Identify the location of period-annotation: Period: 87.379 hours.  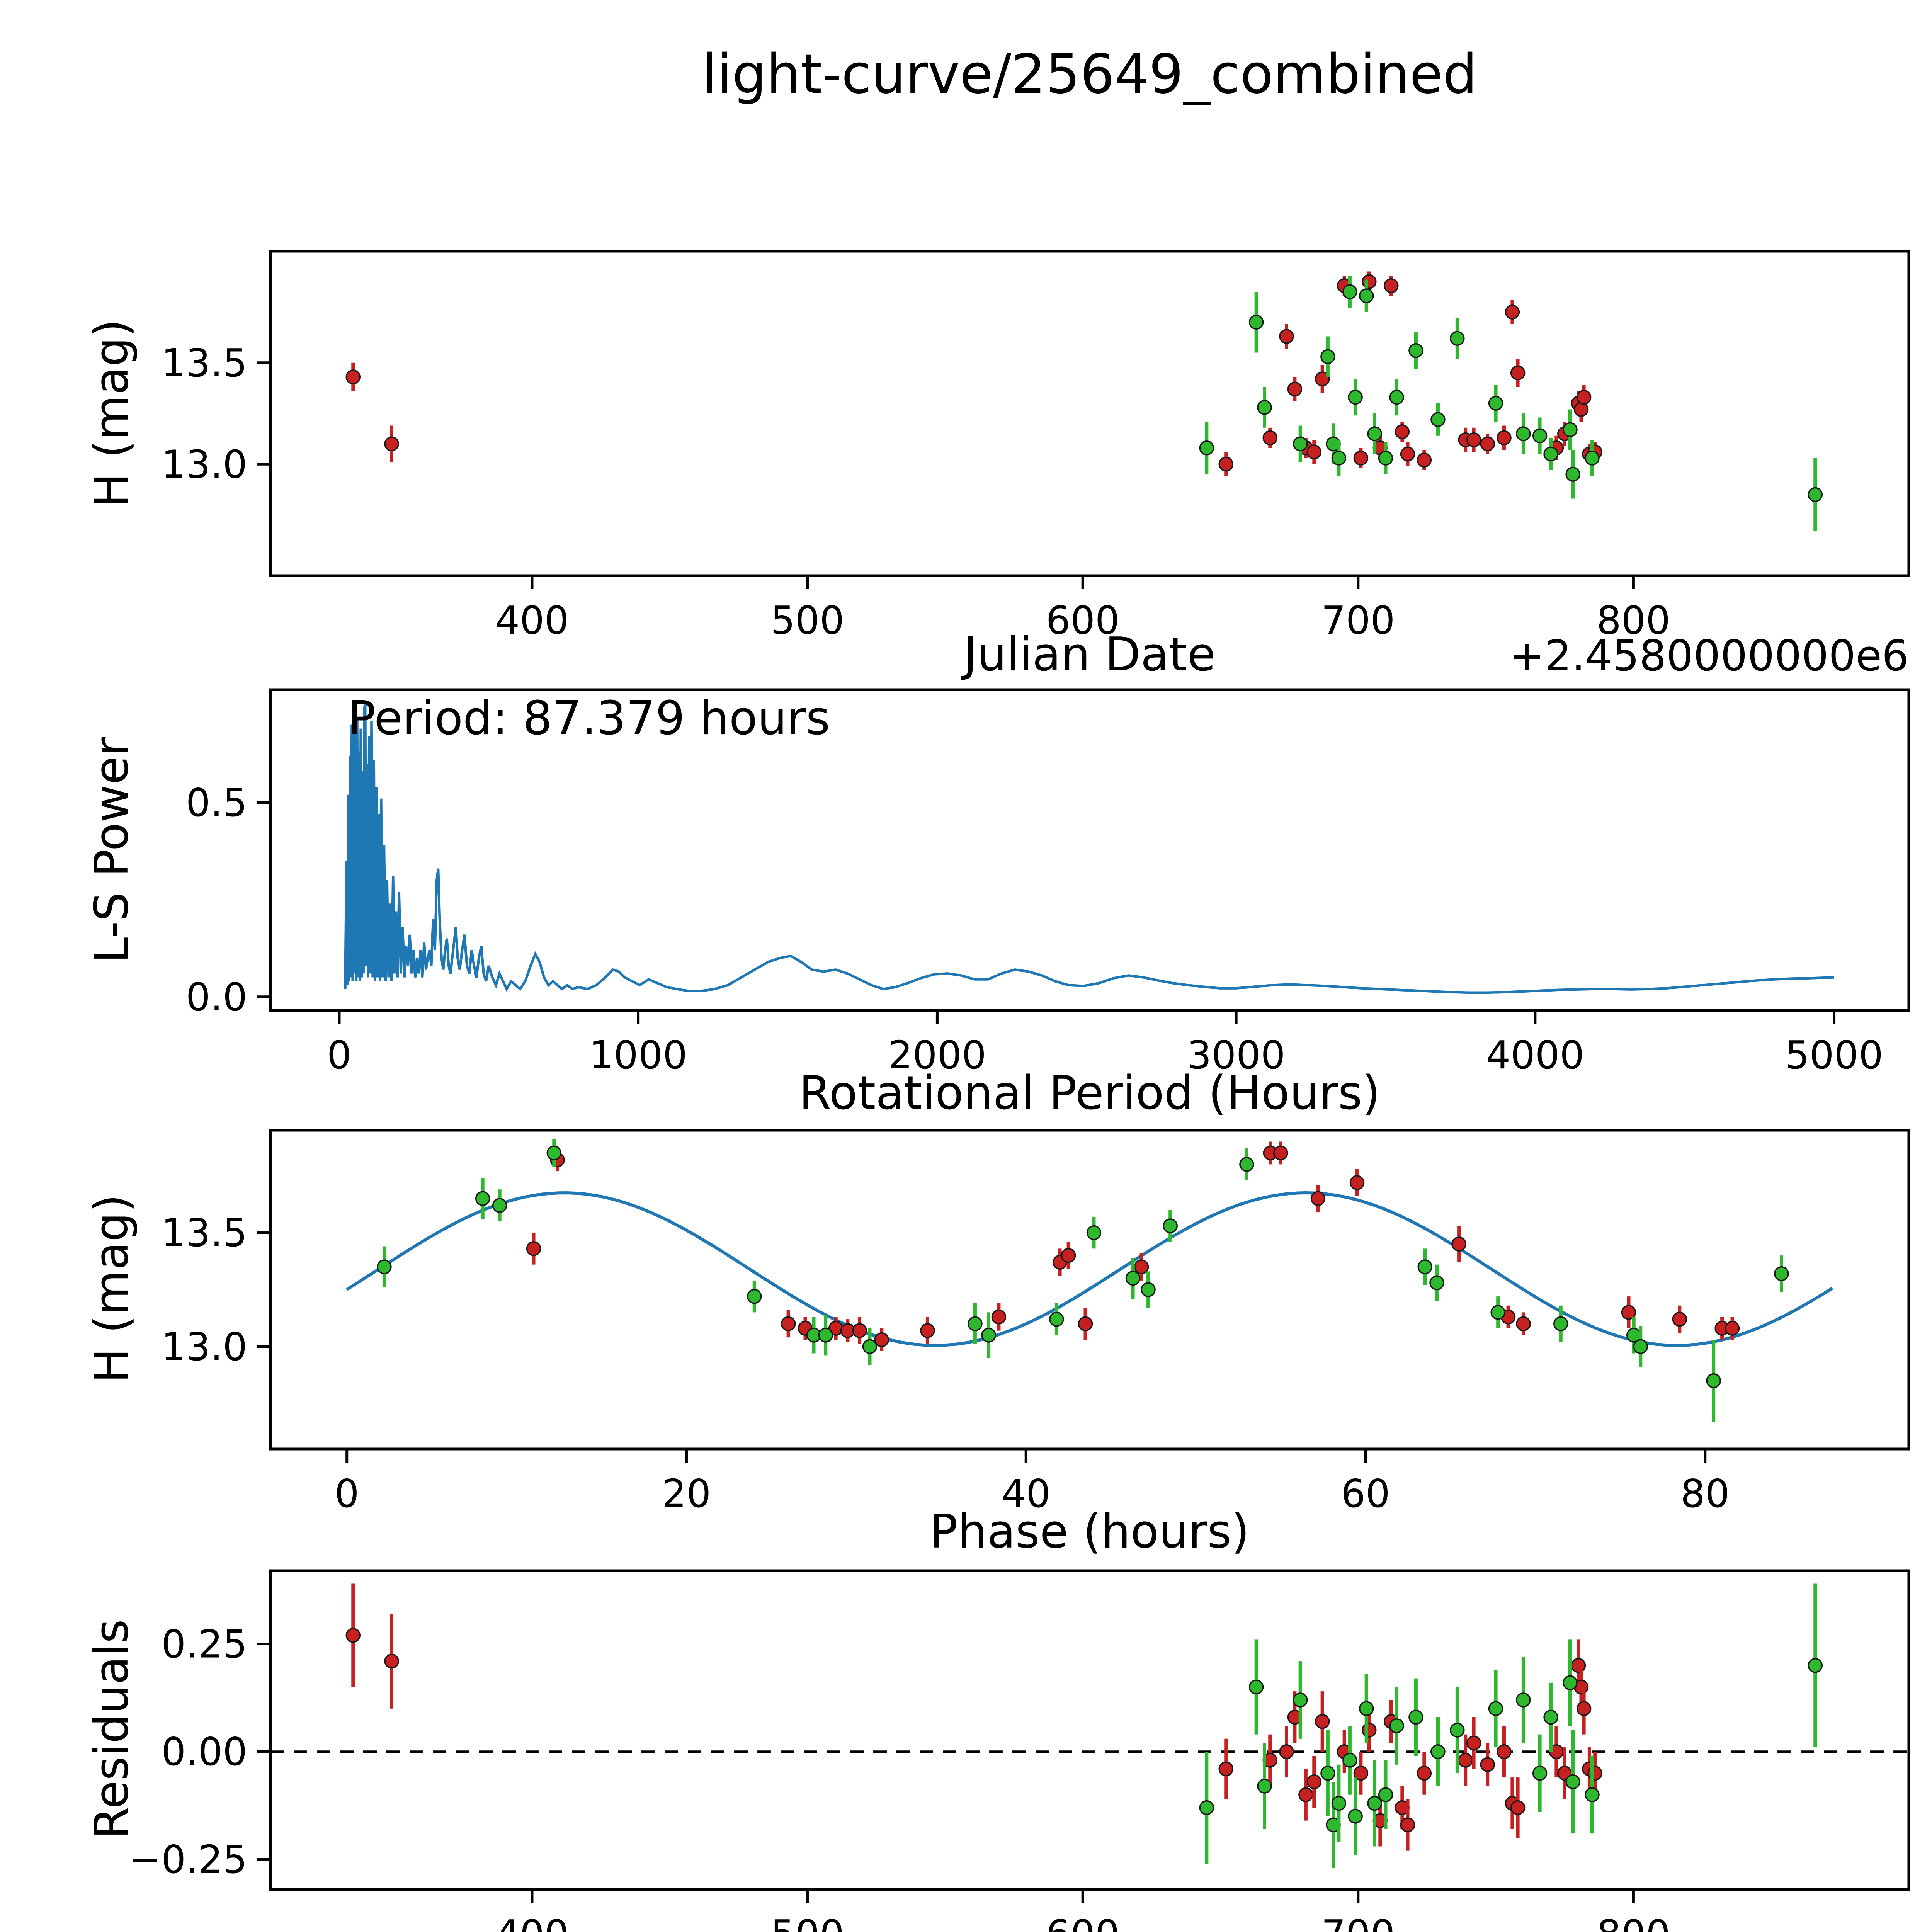
(589, 719).